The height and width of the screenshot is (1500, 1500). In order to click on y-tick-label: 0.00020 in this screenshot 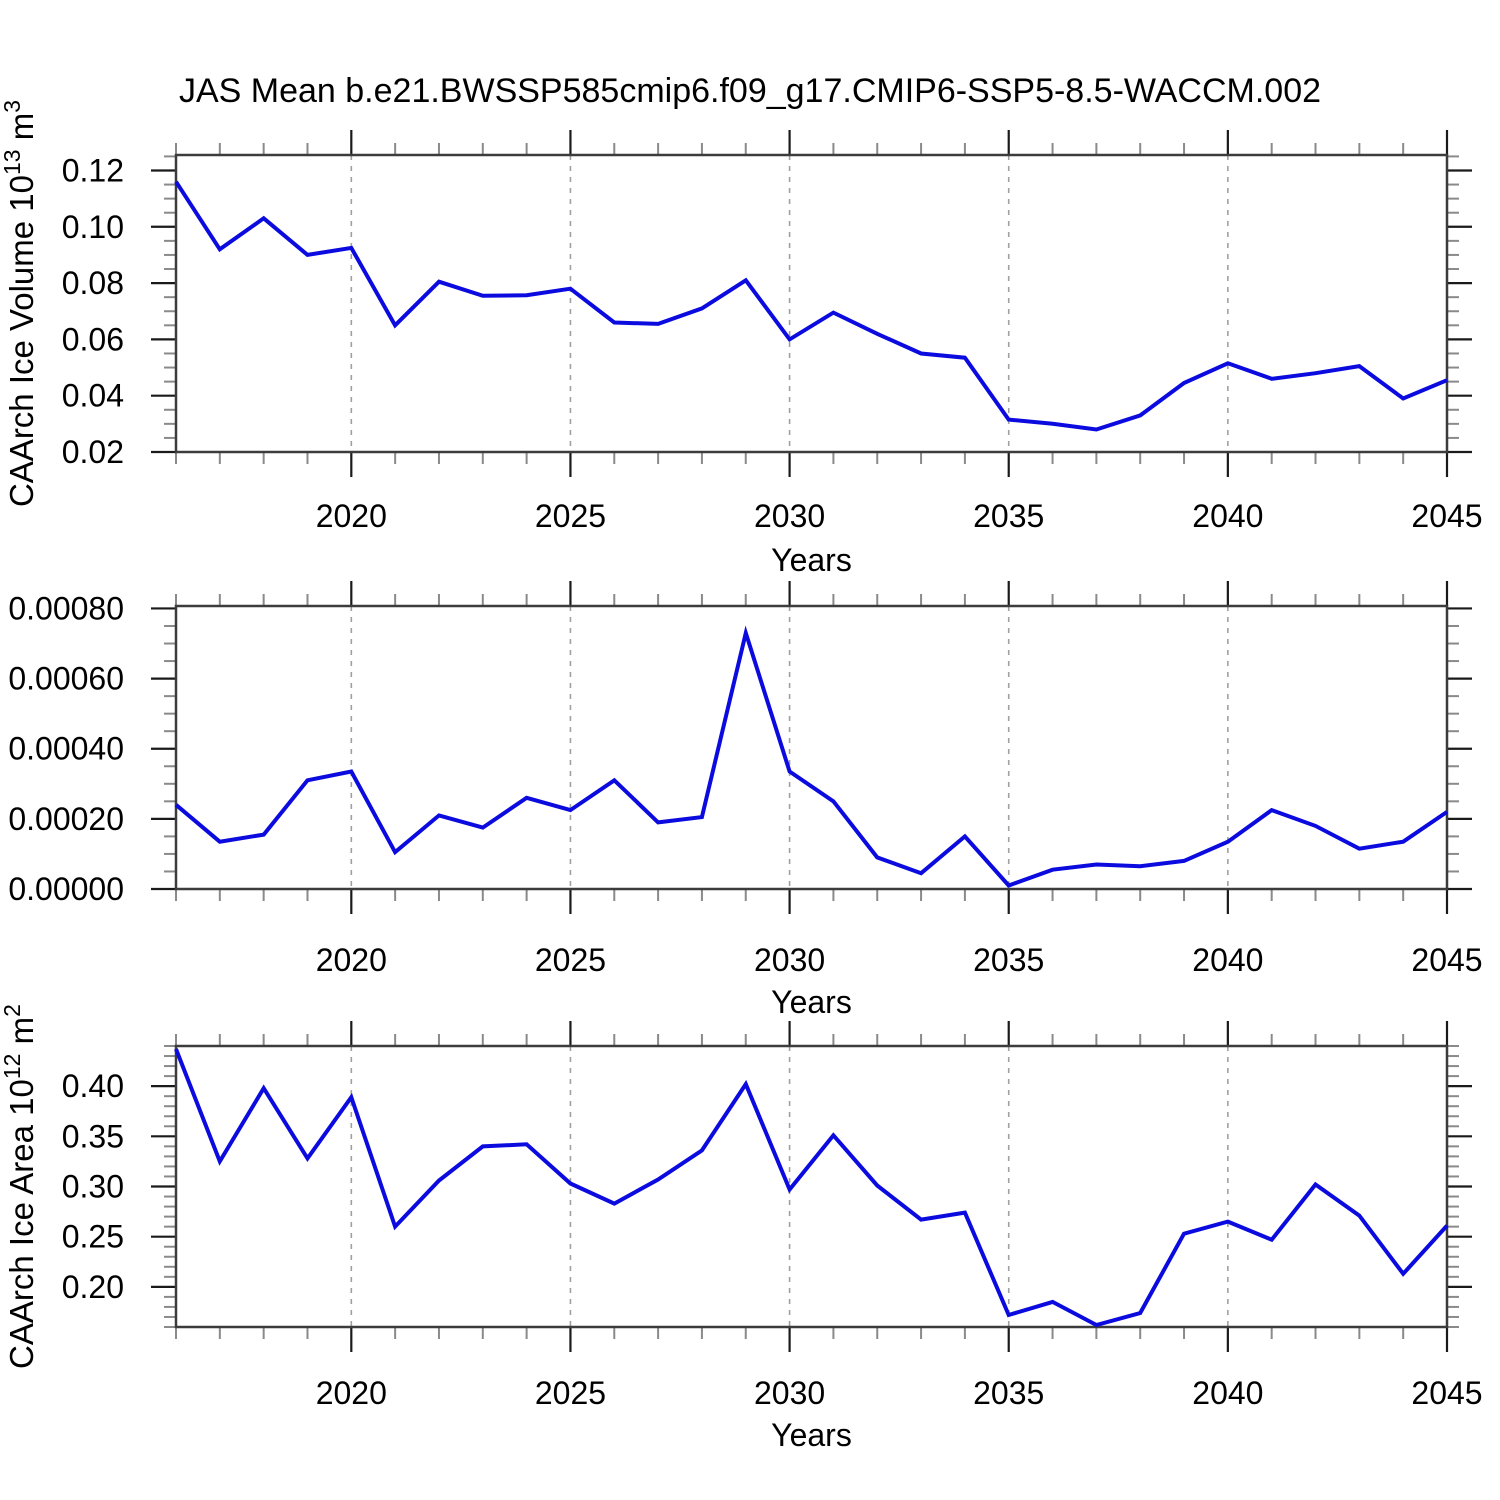, I will do `click(66, 819)`.